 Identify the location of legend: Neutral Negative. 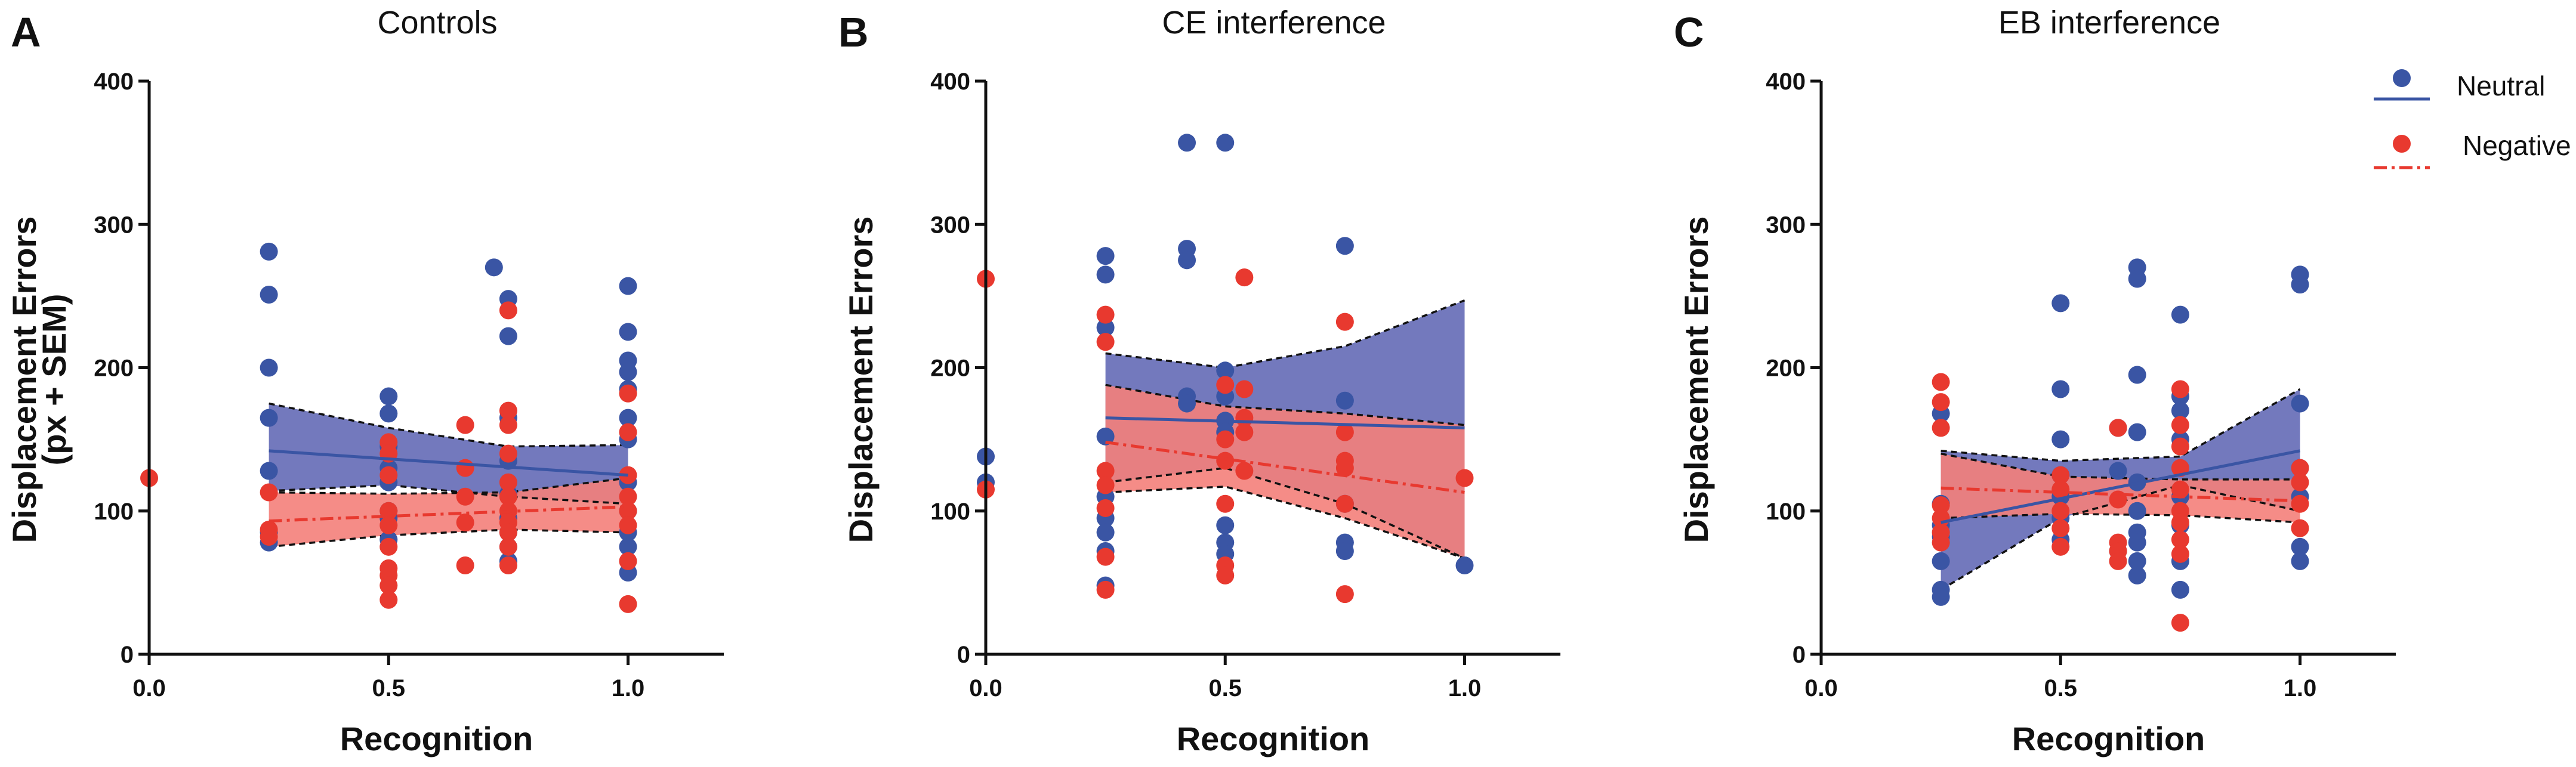
(2472, 119).